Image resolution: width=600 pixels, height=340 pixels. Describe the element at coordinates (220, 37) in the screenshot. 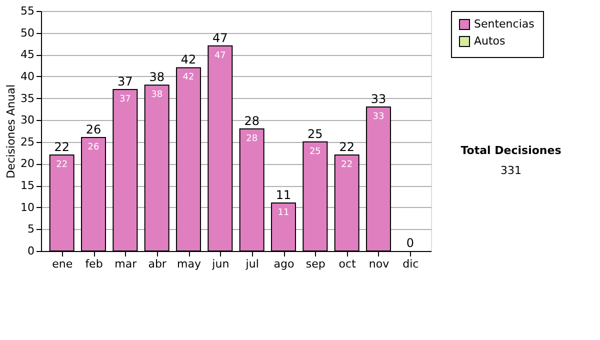

I see `total-label: 47` at that location.